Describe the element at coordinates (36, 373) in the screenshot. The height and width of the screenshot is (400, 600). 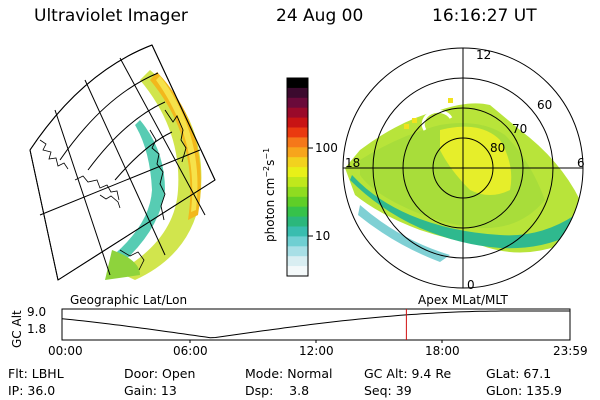
I see `info-filter: Flt: LBHL` at that location.